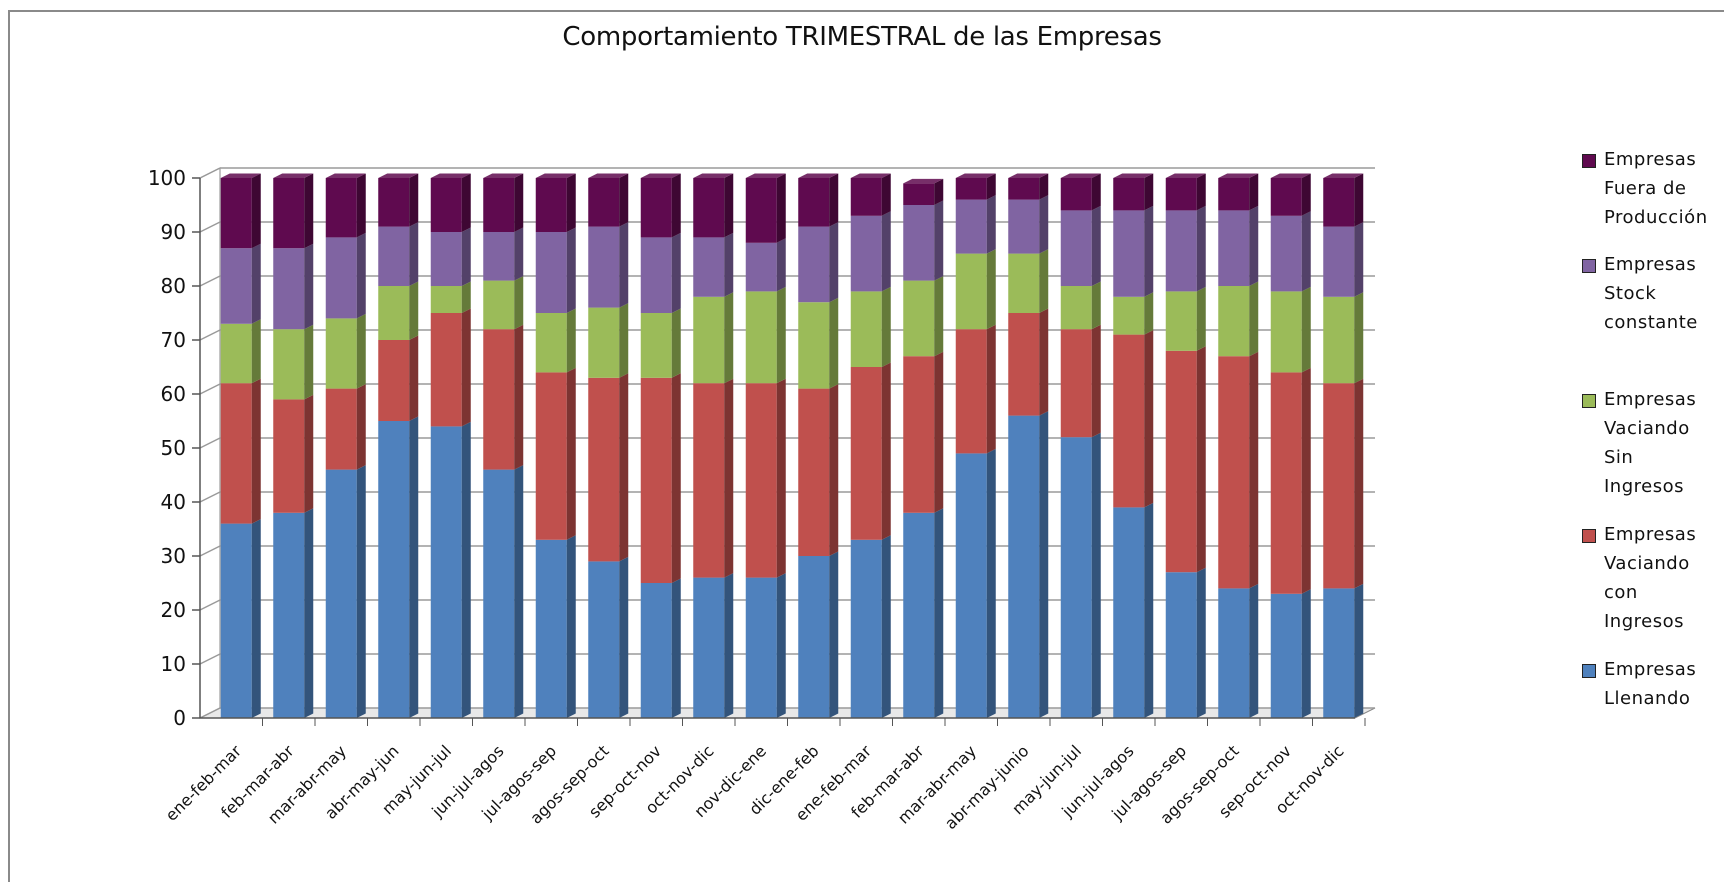  What do you see at coordinates (551, 456) in the screenshot?
I see `bar-segment-jul-agos-sep-s1` at bounding box center [551, 456].